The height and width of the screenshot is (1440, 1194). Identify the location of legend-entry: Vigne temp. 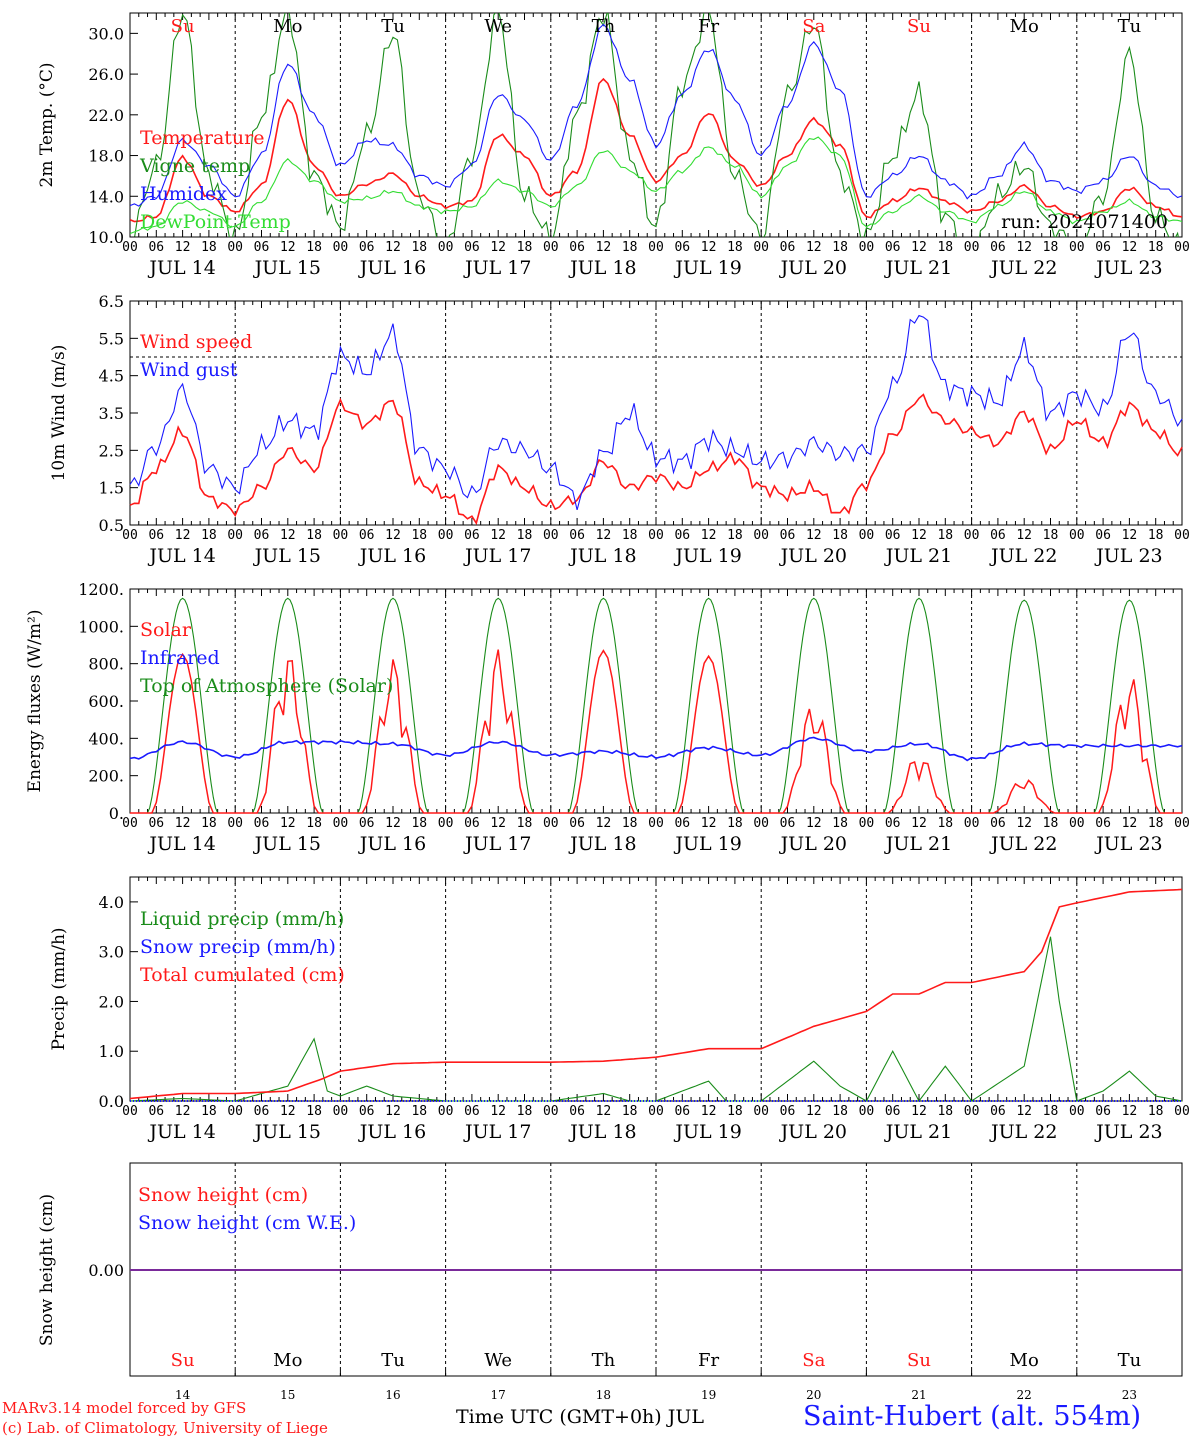
(194, 166).